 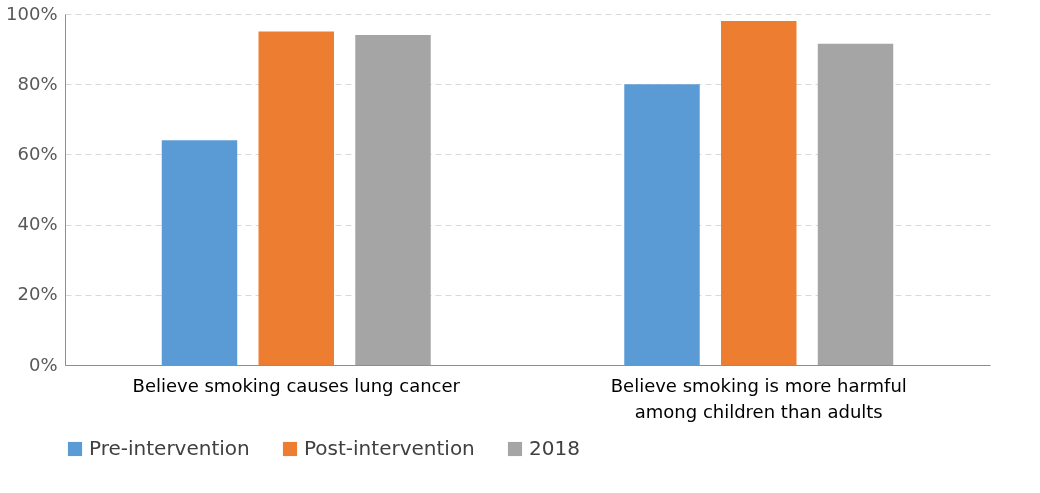 What do you see at coordinates (43, 364) in the screenshot?
I see `y-tick-label: 0%` at bounding box center [43, 364].